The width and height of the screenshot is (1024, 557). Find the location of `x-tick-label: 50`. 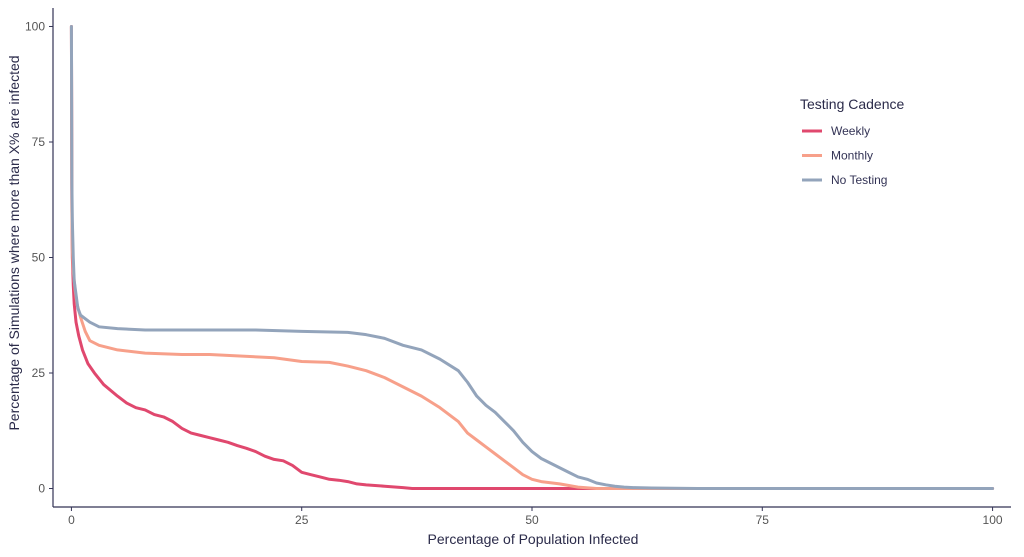

x-tick-label: 50 is located at coordinates (532, 520).